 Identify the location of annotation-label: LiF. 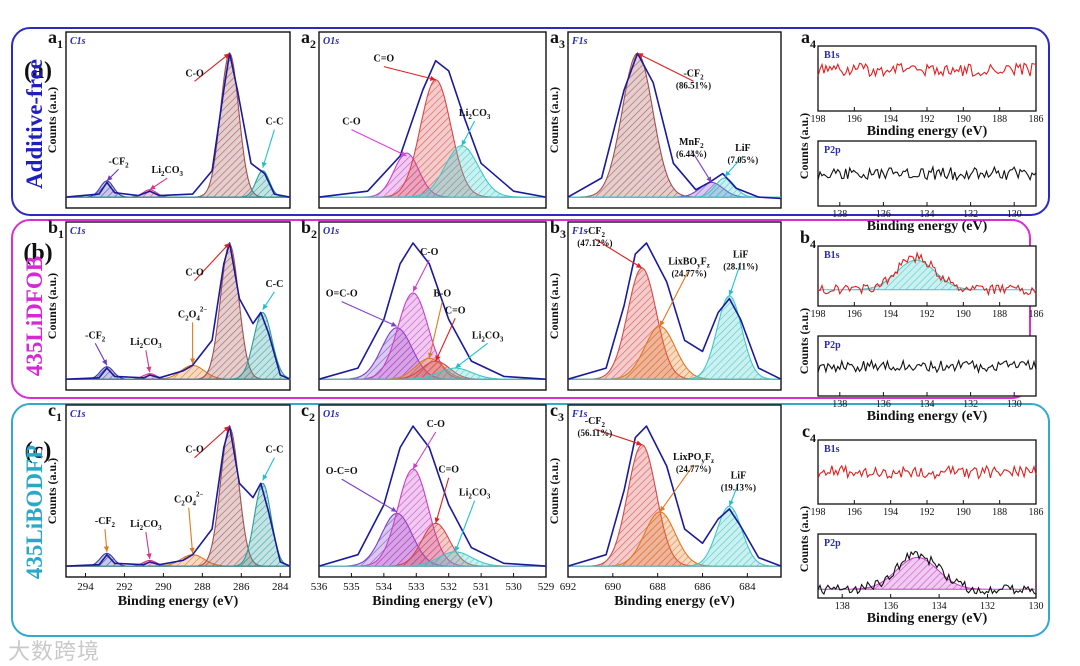
(741, 255).